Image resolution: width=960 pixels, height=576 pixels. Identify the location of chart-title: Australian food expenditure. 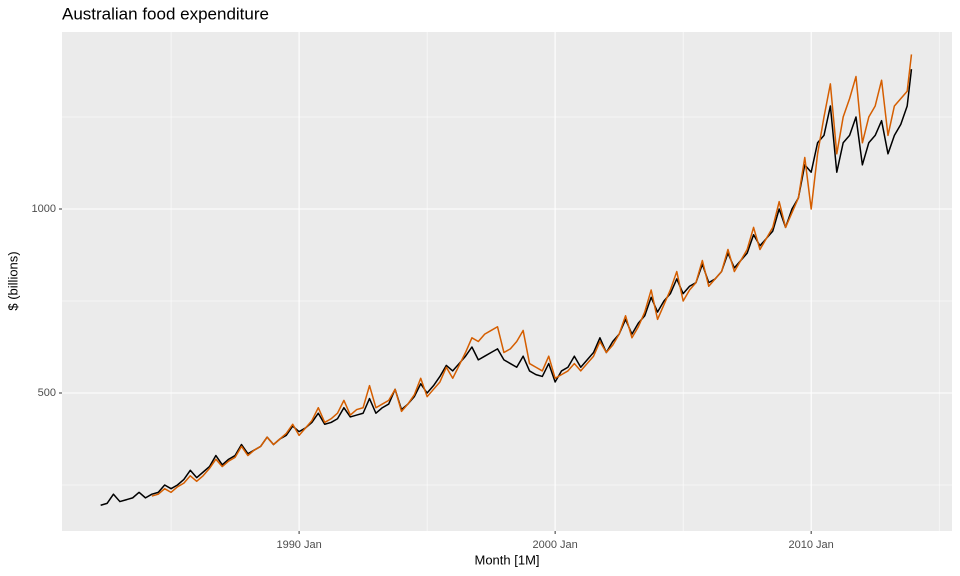
(165, 13).